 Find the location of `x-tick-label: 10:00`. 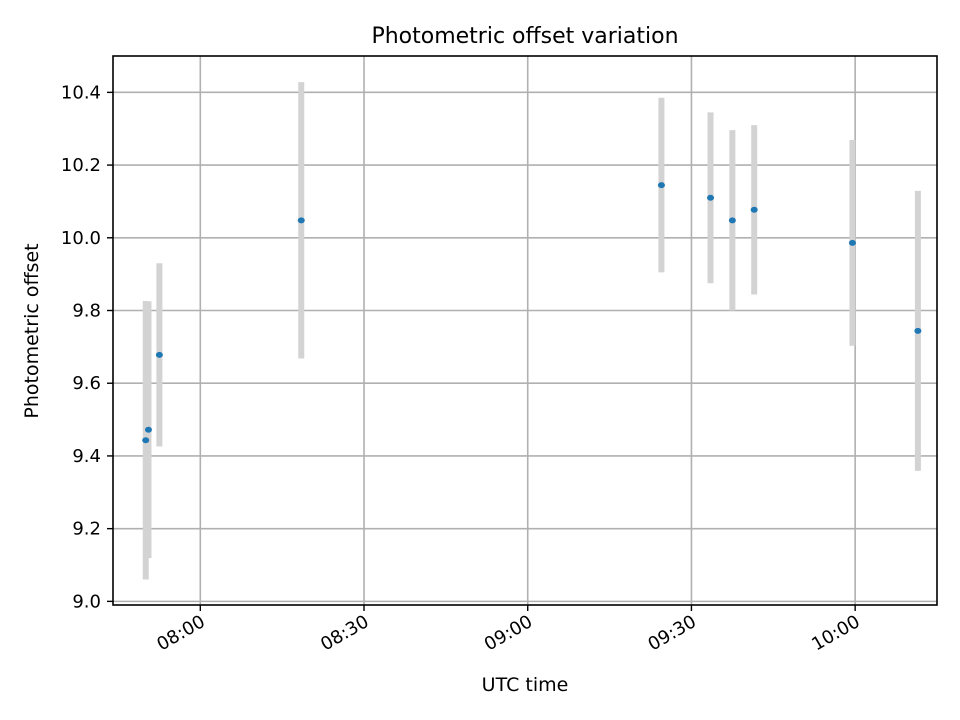

x-tick-label: 10:00 is located at coordinates (835, 633).